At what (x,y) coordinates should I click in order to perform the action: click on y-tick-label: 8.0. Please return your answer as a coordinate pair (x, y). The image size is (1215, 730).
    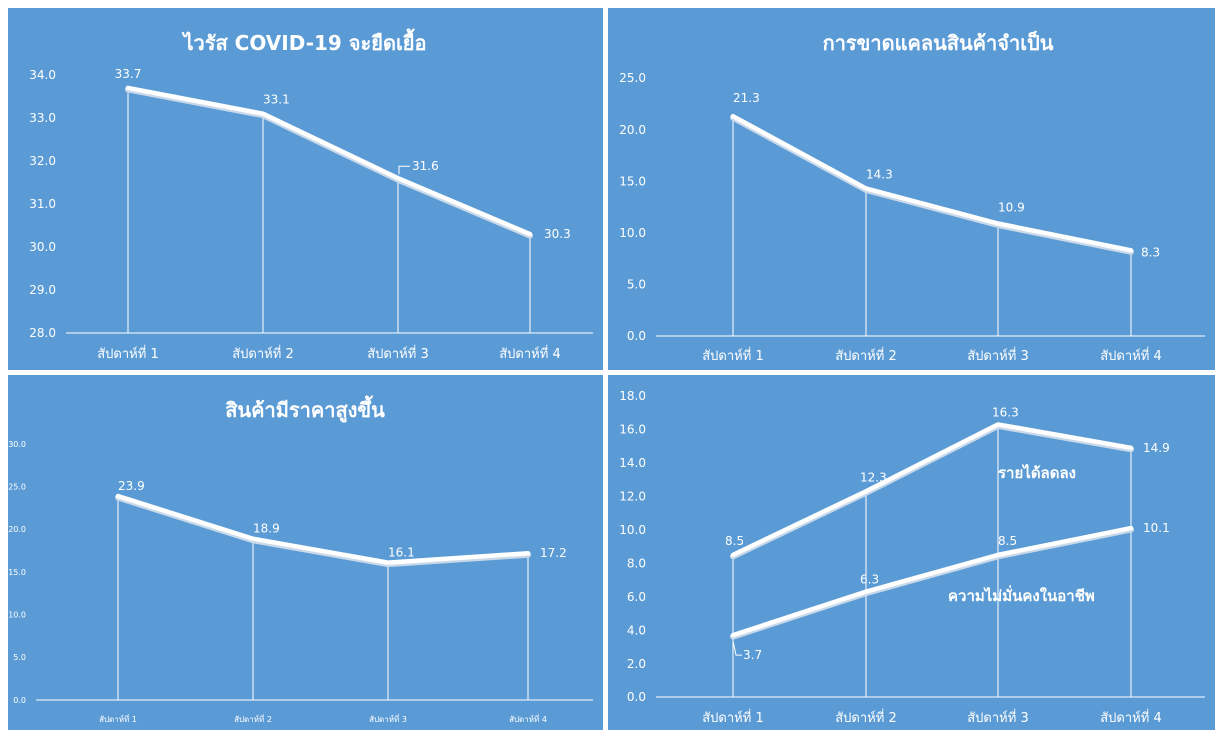
    Looking at the image, I should click on (636, 563).